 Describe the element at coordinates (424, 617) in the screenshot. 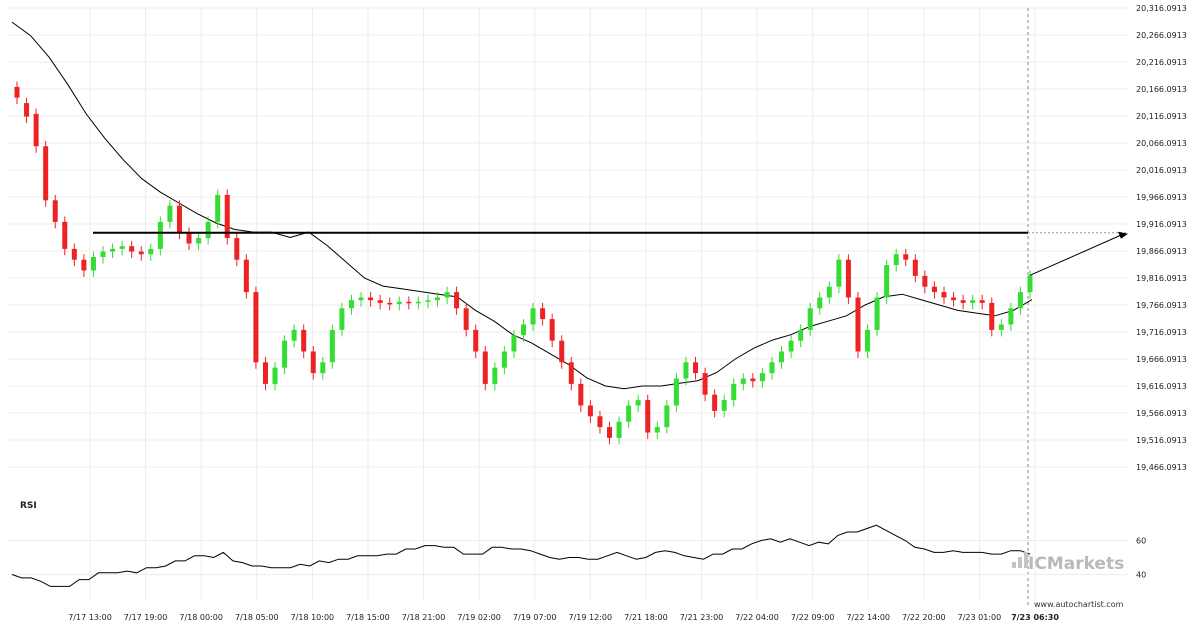

I see `x-tick-label: 7/18 21:00` at that location.